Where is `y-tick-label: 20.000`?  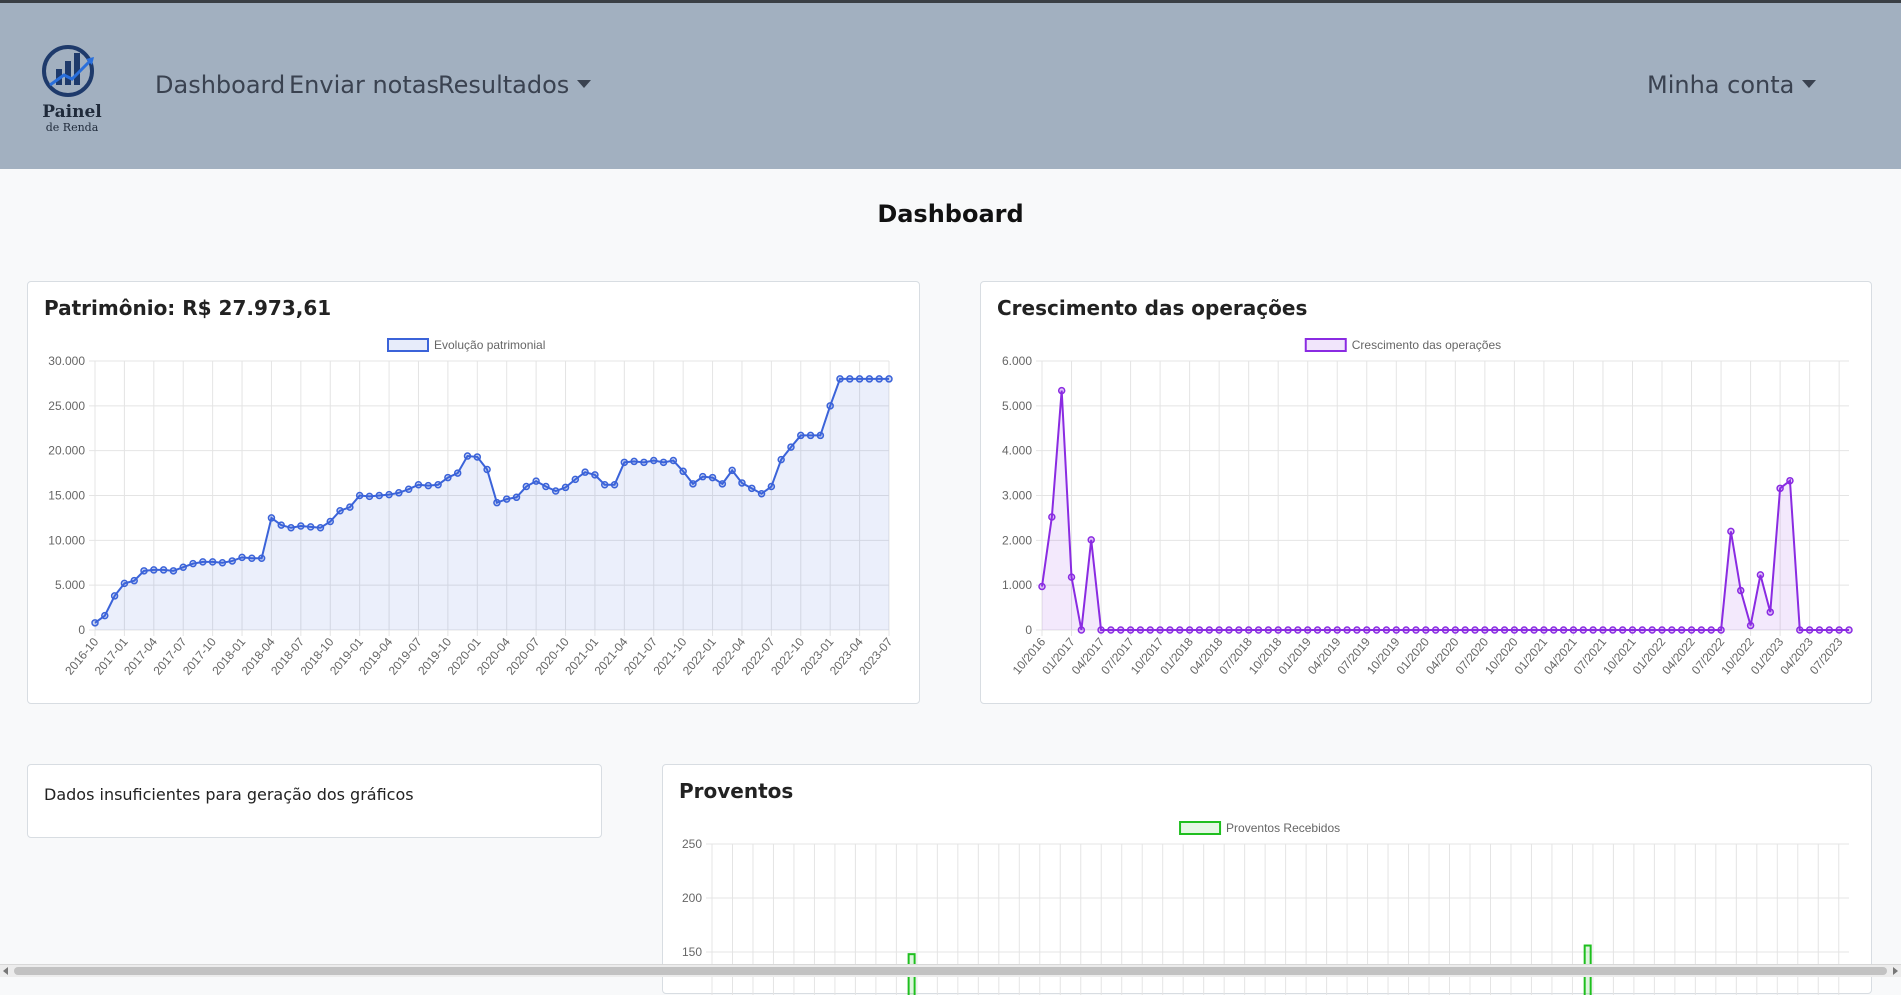
y-tick-label: 20.000 is located at coordinates (66, 451).